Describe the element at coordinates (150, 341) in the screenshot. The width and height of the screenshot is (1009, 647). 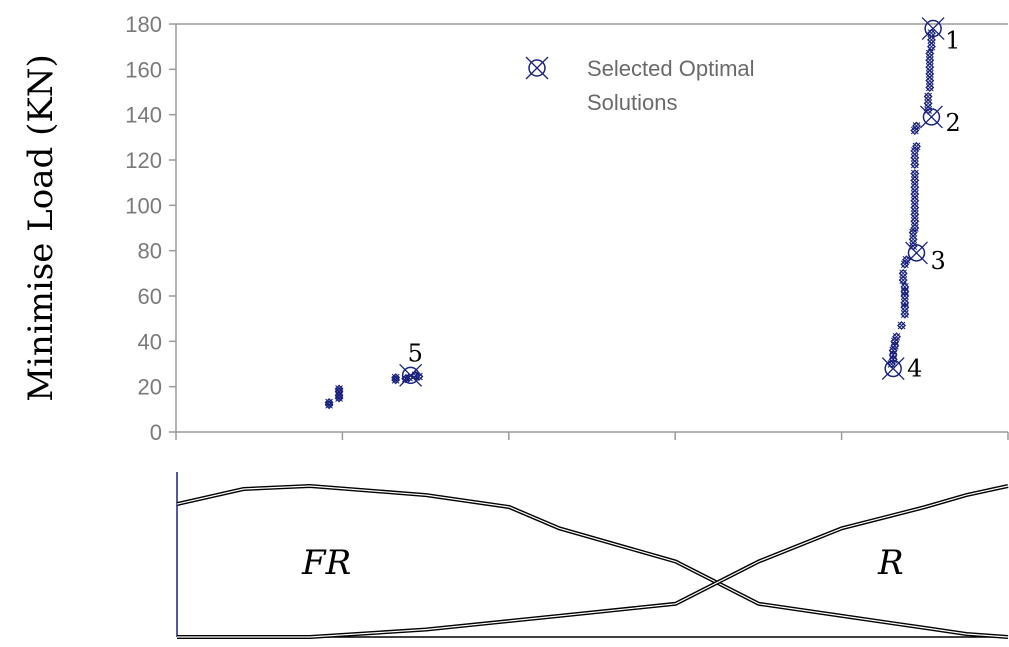
I see `y-tick-label: 40` at that location.